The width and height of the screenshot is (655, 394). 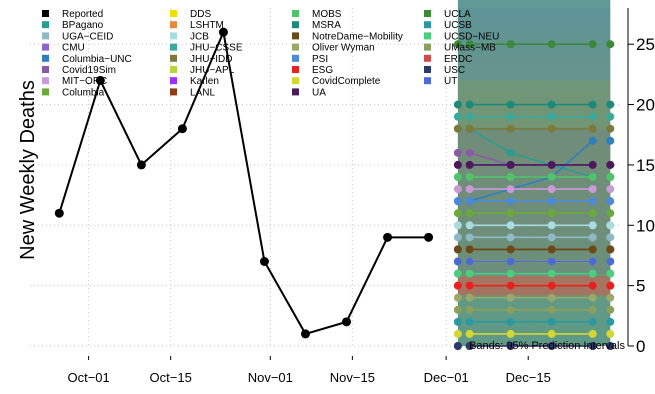 I want to click on y-axis: 0 5 10 15 20 25, so click(x=641, y=182).